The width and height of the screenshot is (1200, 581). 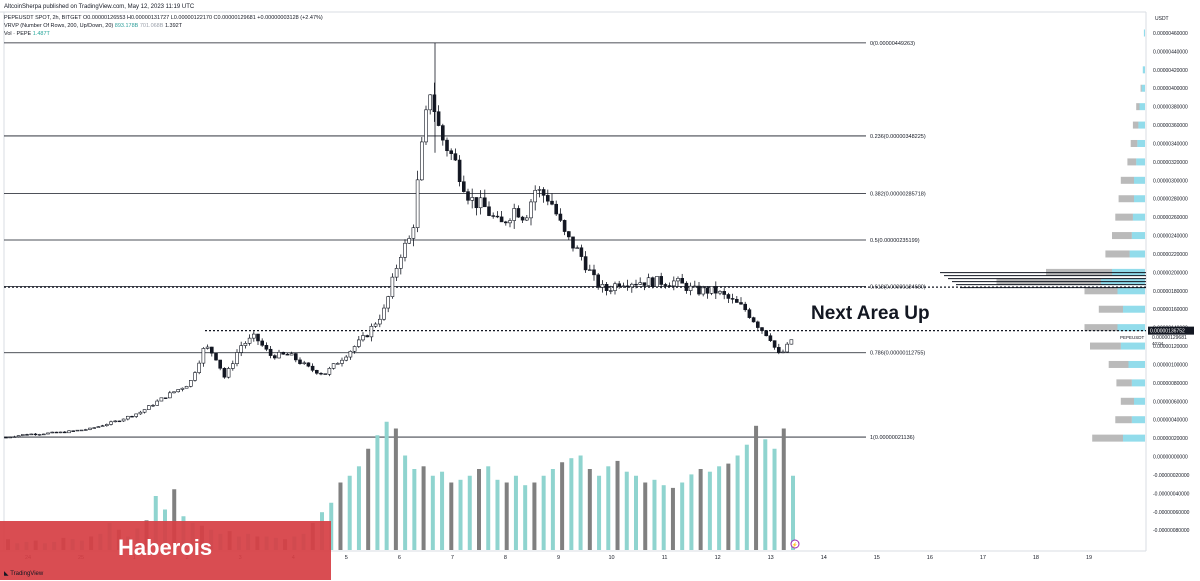 I want to click on time-axis-tick: 14, so click(x=824, y=558).